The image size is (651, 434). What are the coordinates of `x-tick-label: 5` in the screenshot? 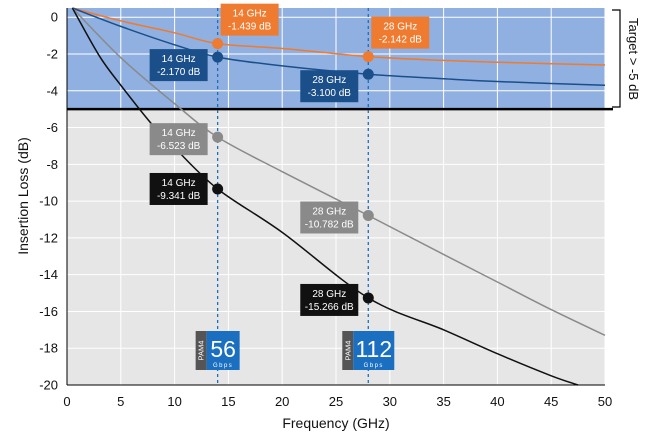 It's located at (120, 401).